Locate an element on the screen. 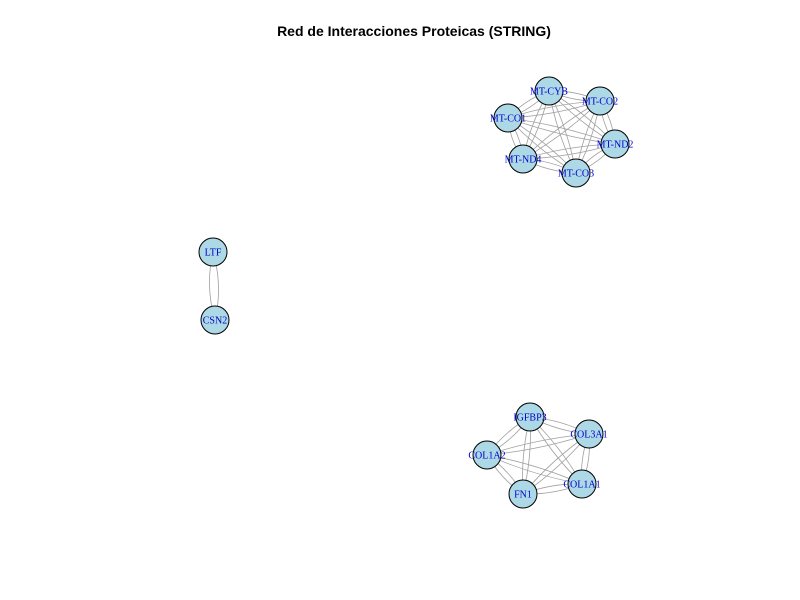 This screenshot has width=800, height=600. node-label: COL3A1 is located at coordinates (588, 435).